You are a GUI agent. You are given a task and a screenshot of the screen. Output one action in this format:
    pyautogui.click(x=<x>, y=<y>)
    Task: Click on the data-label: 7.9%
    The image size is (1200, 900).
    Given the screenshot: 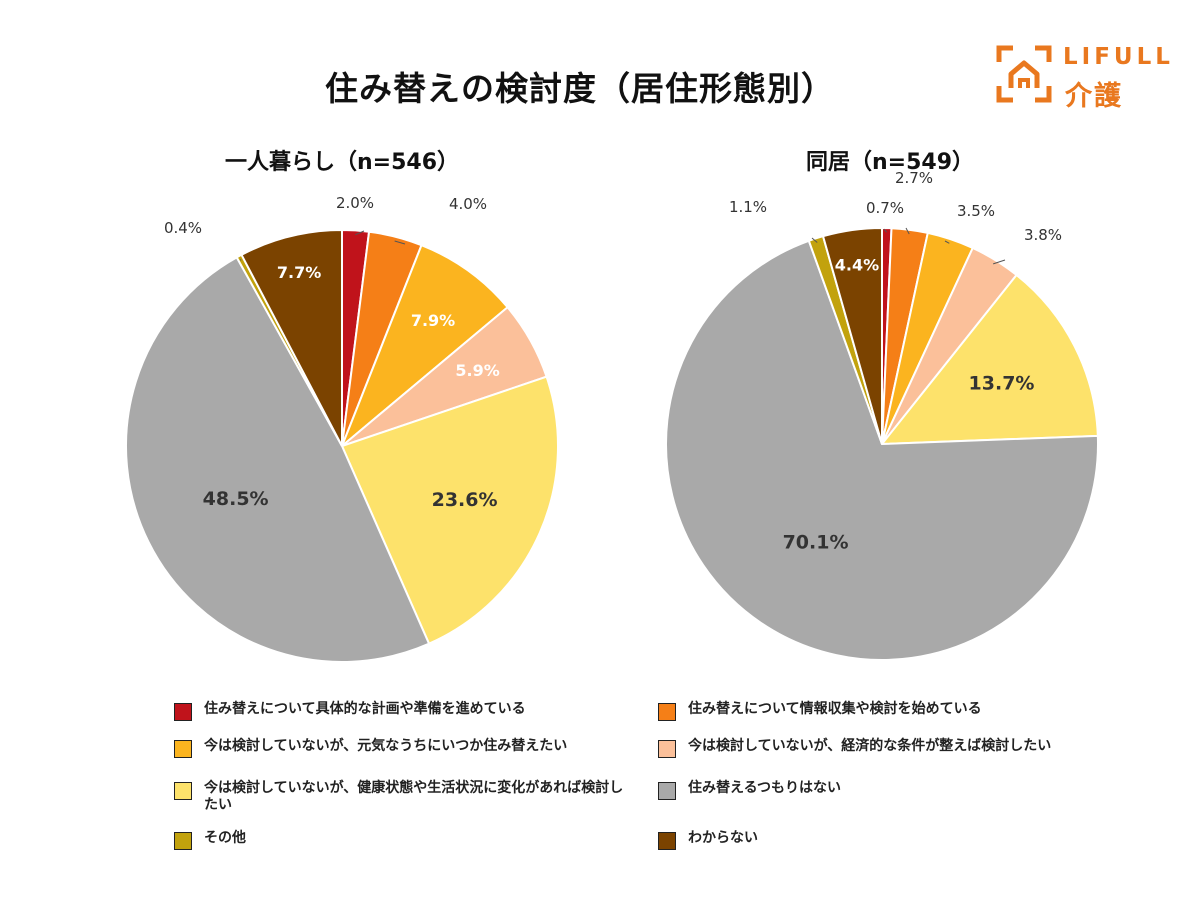 What is the action you would take?
    pyautogui.click(x=433, y=320)
    